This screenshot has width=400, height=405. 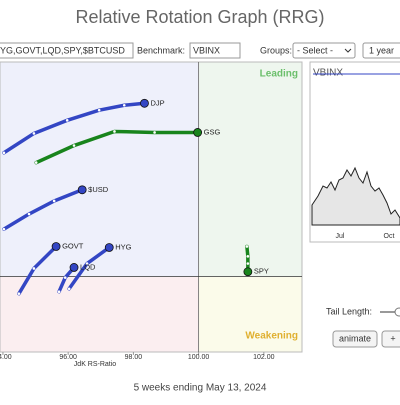 I want to click on series-label: HYG, so click(x=123, y=246).